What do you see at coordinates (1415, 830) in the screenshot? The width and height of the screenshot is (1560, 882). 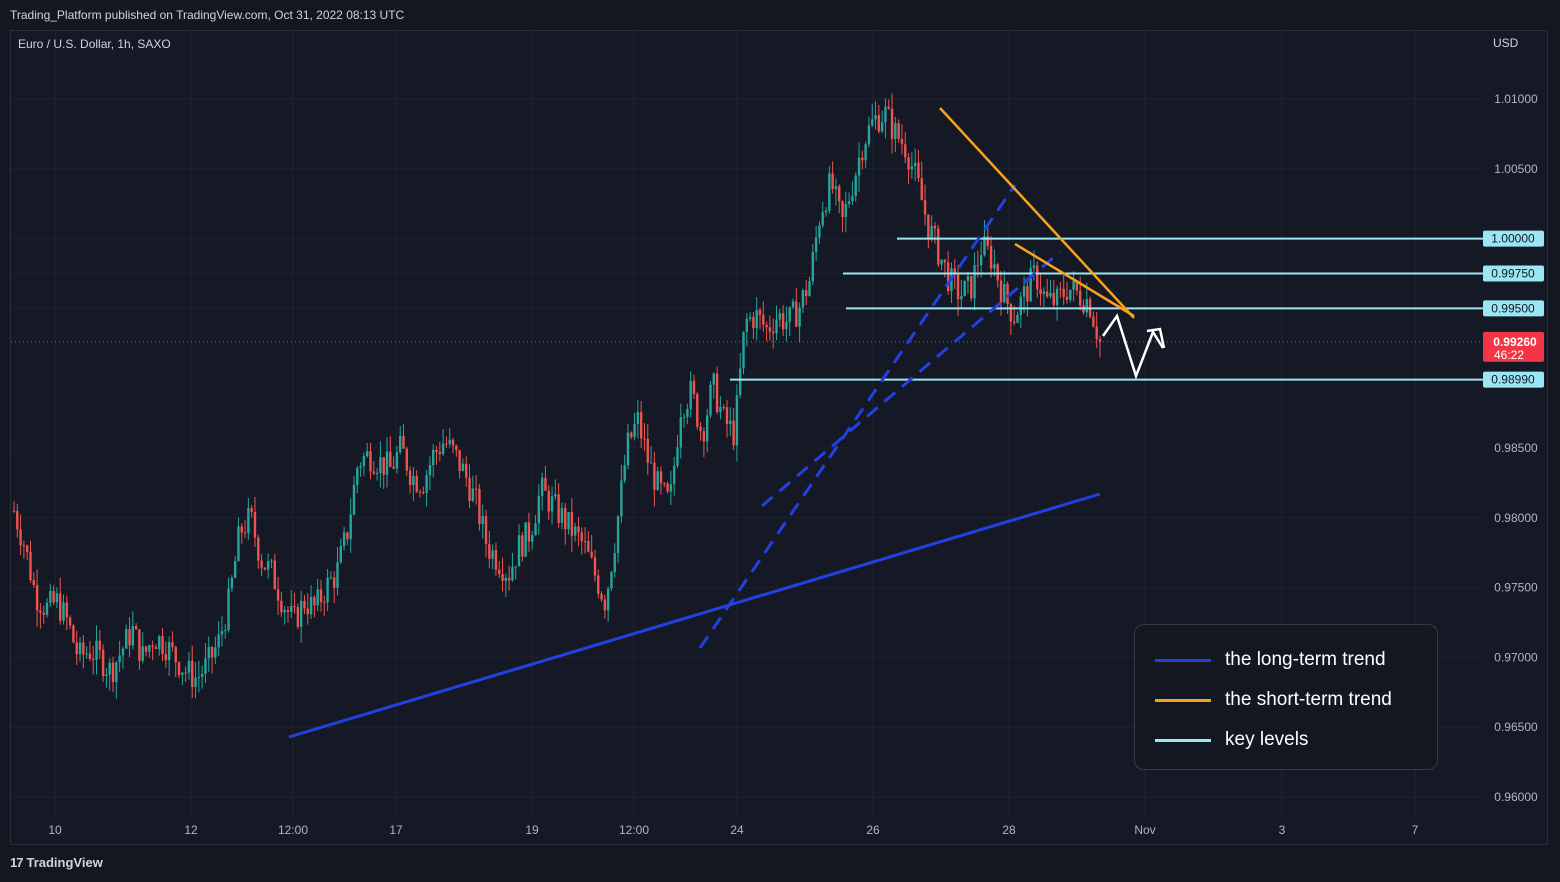 I see `time-tick-label: 7` at bounding box center [1415, 830].